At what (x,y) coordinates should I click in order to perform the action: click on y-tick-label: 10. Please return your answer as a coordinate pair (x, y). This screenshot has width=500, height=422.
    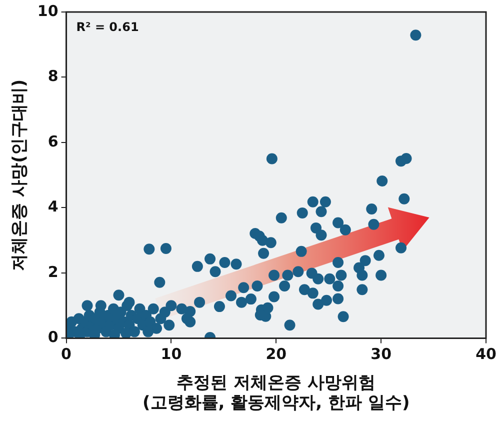
    Looking at the image, I should click on (47, 11).